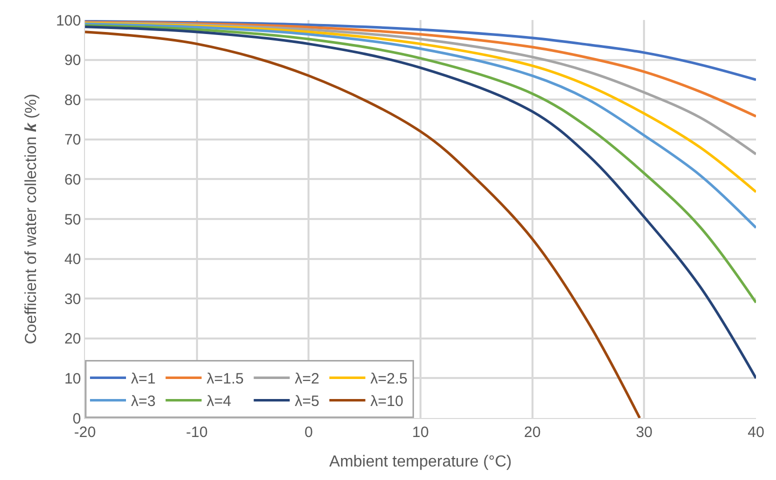 The image size is (776, 480). Describe the element at coordinates (72, 299) in the screenshot. I see `y-tick-label: 30` at that location.